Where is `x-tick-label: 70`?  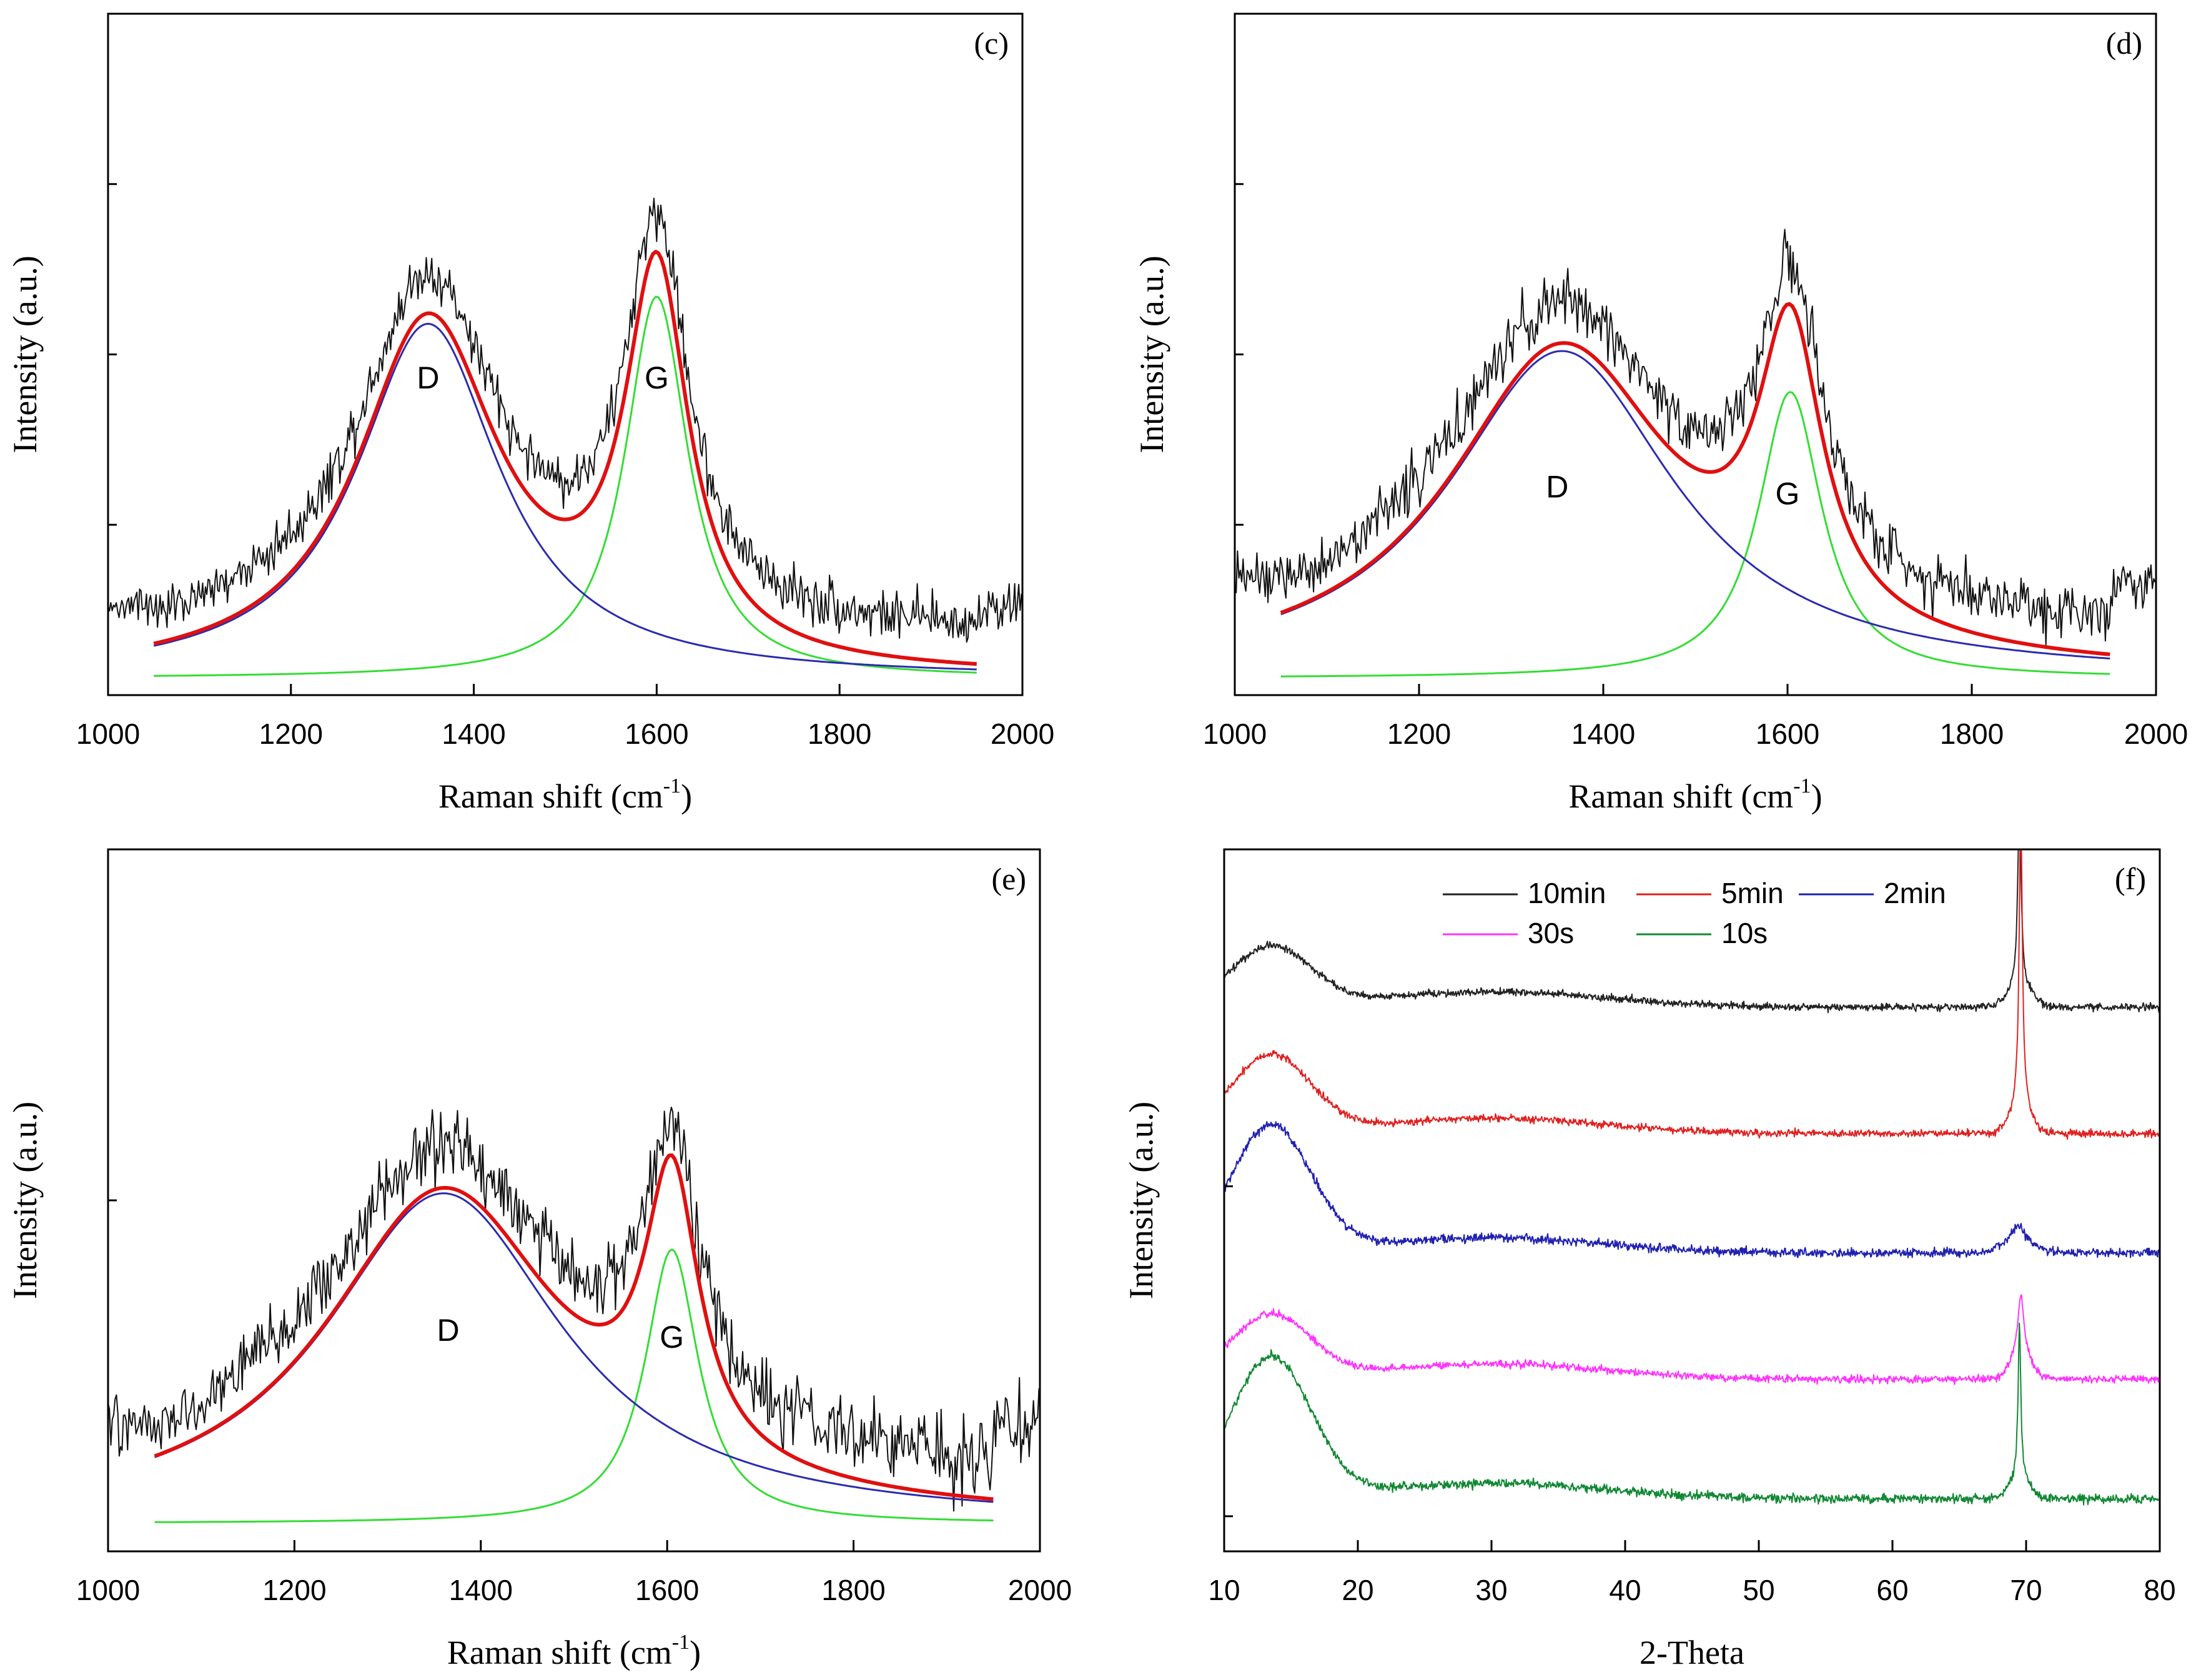 x-tick-label: 70 is located at coordinates (2026, 1590).